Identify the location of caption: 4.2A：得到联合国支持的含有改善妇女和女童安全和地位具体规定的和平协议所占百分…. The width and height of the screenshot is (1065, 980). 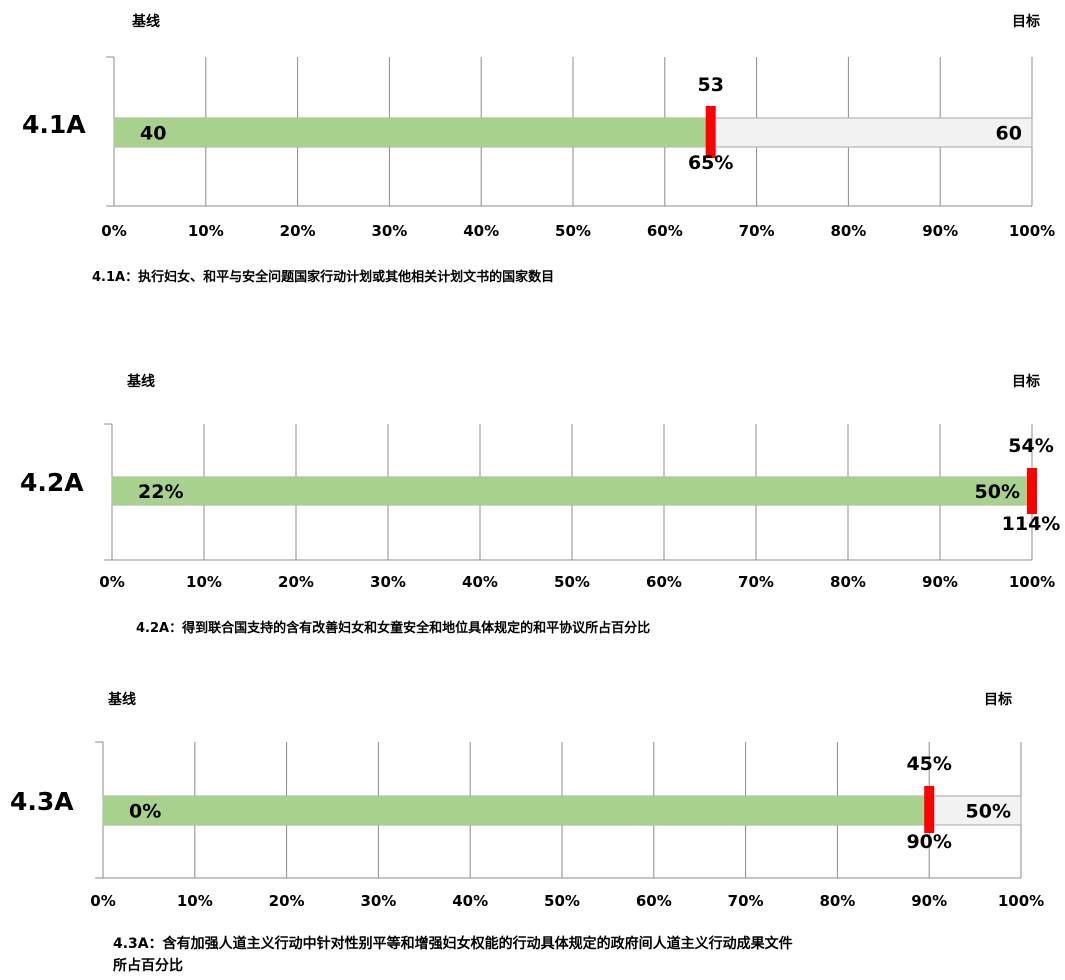
(393, 628).